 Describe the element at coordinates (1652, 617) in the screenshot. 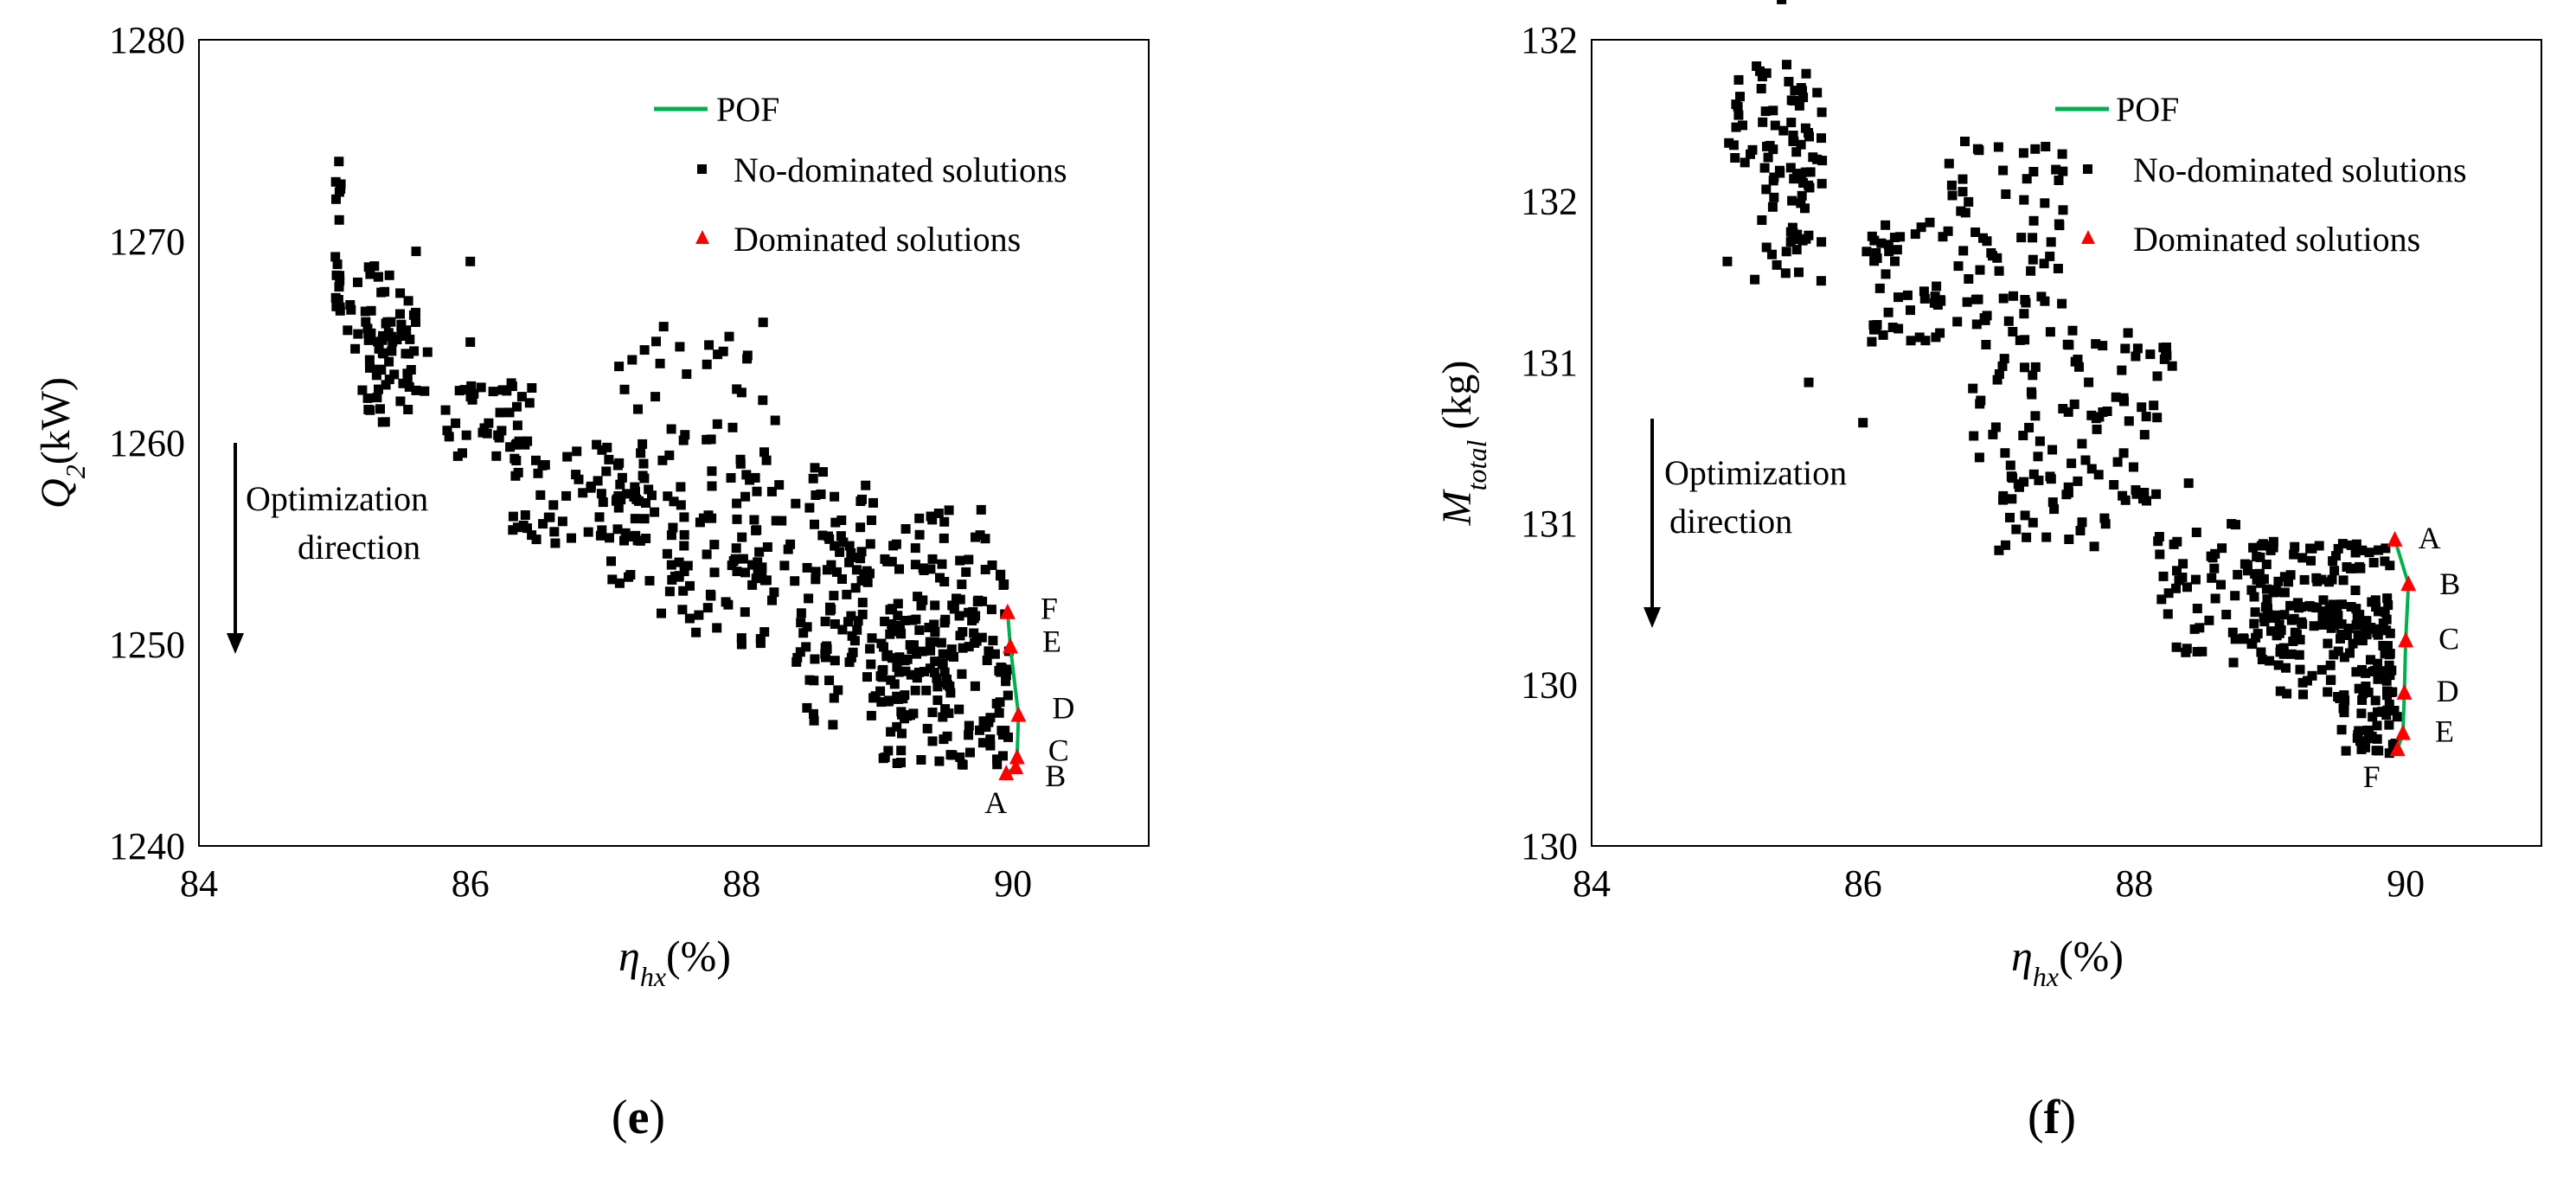

I see `direction-arrow-head` at that location.